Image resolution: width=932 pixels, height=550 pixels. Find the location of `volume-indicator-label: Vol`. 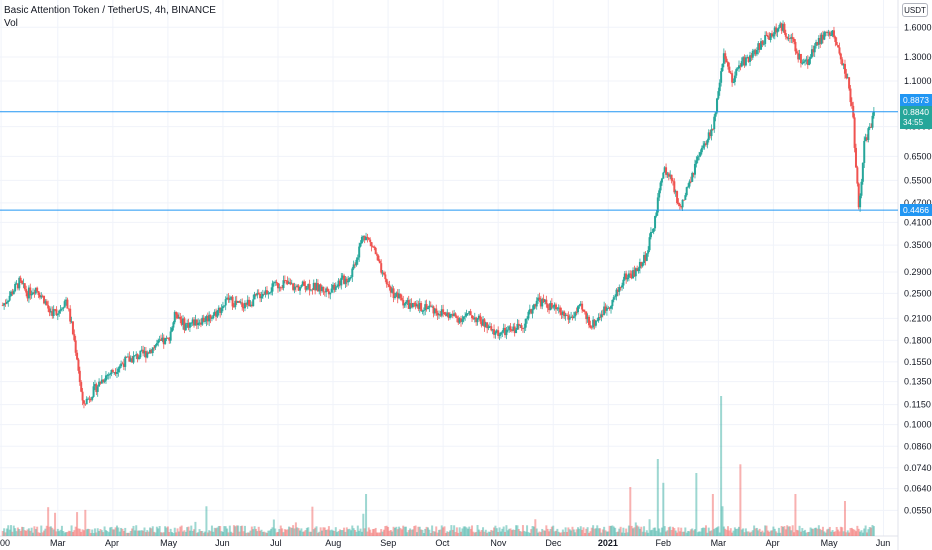

volume-indicator-label: Vol is located at coordinates (11, 23).